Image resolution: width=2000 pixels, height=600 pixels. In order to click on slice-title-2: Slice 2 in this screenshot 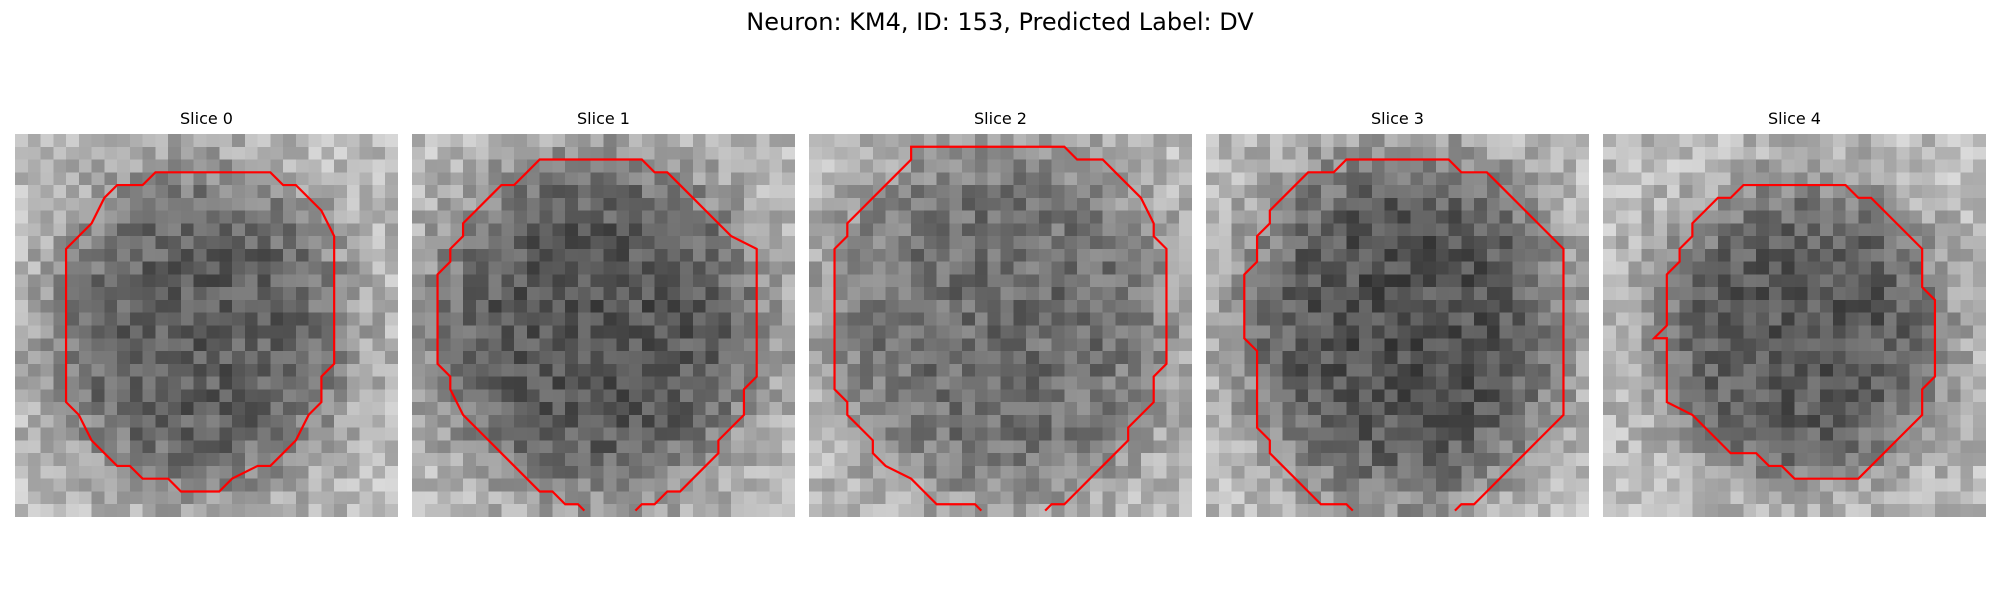, I will do `click(1000, 118)`.